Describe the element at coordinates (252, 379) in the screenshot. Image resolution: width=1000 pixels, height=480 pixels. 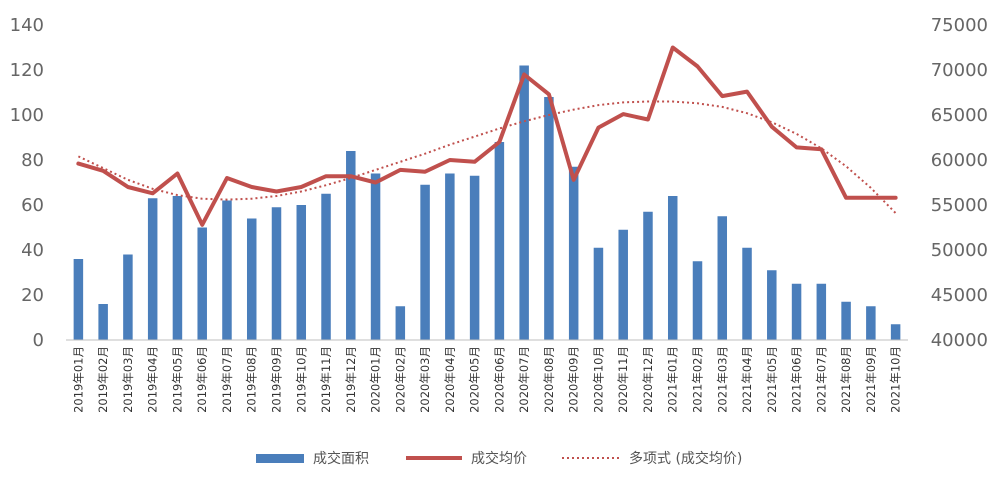
I see `x-tick-label: 2019年08月` at that location.